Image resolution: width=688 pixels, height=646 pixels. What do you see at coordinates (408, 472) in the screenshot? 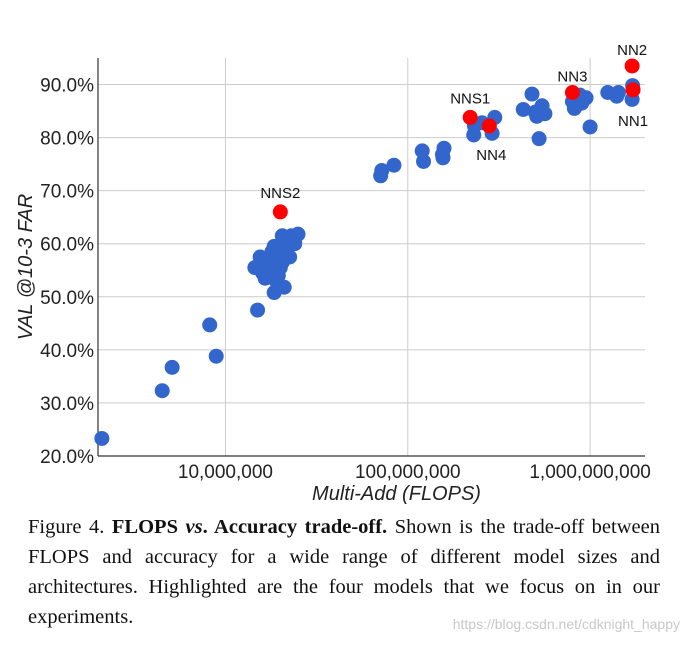
I see `x-tick-label: 100,000,000` at bounding box center [408, 472].